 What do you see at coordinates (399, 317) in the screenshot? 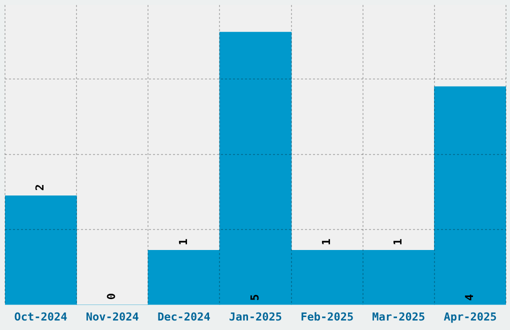
I see `x-tick-label: Mar-2025` at bounding box center [399, 317].